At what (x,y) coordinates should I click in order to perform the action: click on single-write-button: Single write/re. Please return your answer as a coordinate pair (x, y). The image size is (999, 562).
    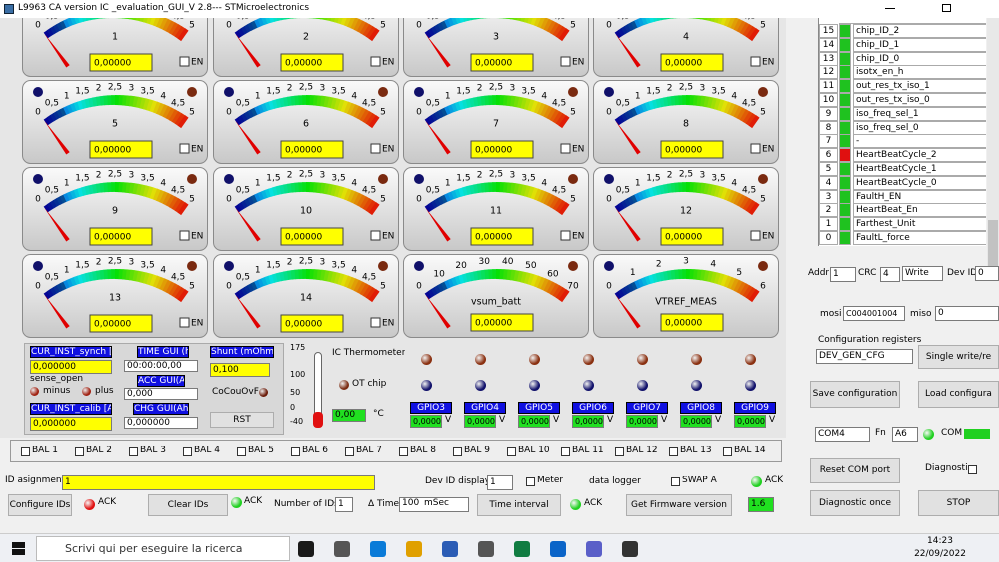
    Looking at the image, I should click on (958, 357).